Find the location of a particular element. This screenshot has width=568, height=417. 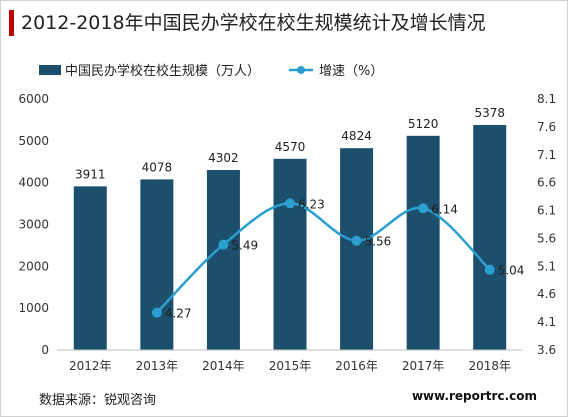

title-accent-bar is located at coordinates (11, 23).